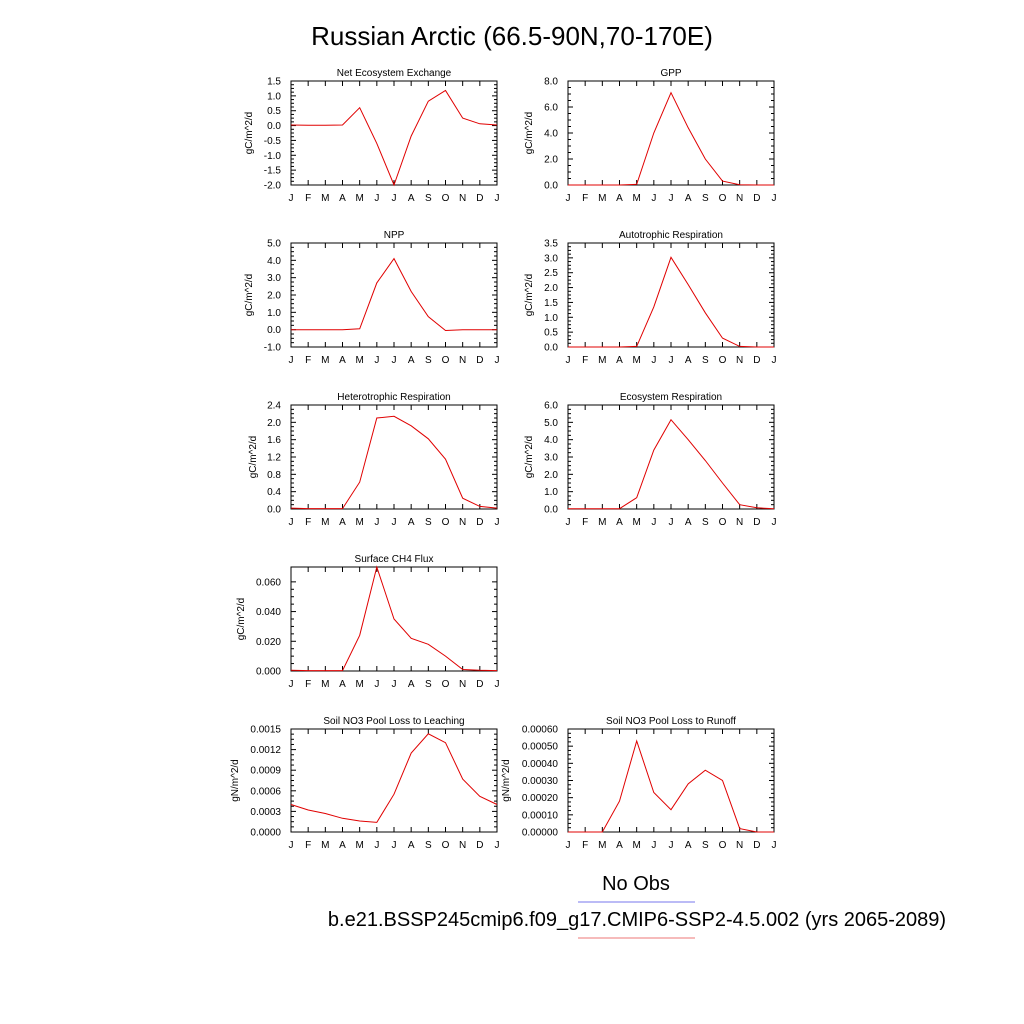 This screenshot has height=1024, width=1024. Describe the element at coordinates (274, 458) in the screenshot. I see `y-tick-label: 1.2` at that location.